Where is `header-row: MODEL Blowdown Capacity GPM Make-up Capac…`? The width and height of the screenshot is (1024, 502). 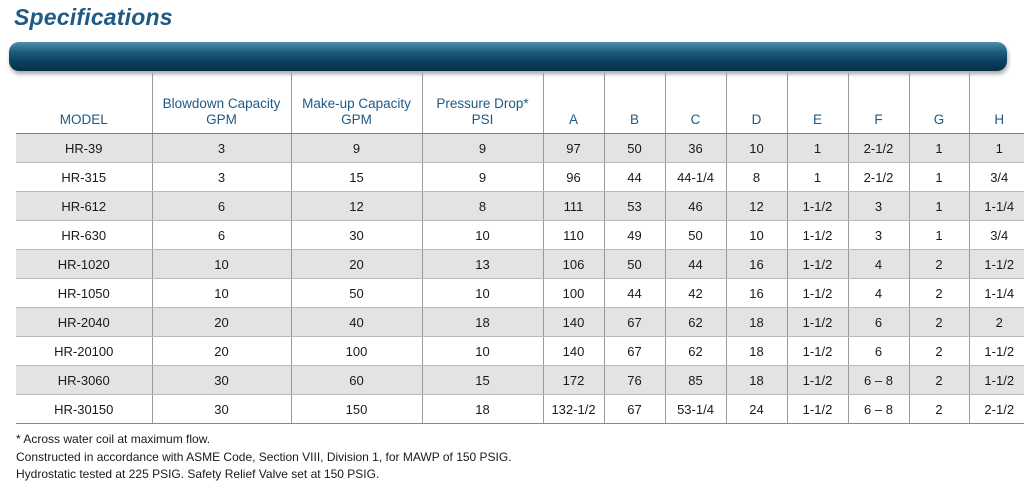 header-row: MODEL Blowdown Capacity GPM Make-up Capac… is located at coordinates (520, 103).